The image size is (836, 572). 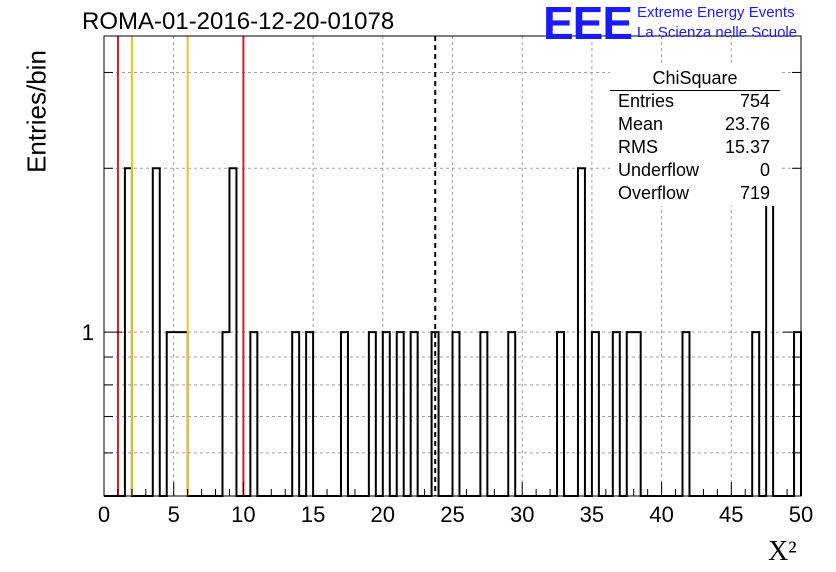 I want to click on stats-label: Entries, so click(x=646, y=101).